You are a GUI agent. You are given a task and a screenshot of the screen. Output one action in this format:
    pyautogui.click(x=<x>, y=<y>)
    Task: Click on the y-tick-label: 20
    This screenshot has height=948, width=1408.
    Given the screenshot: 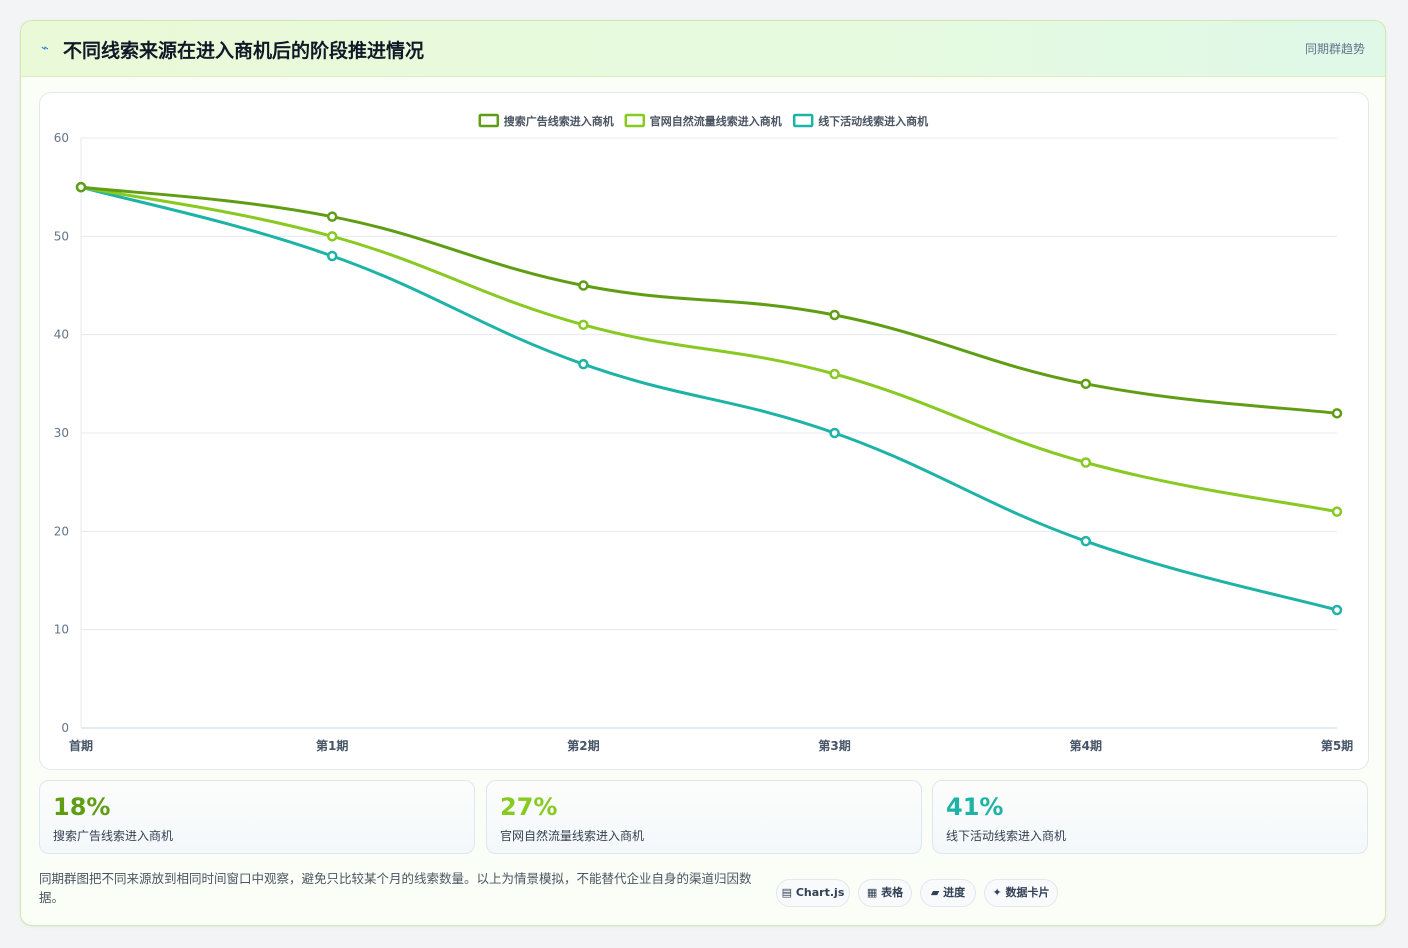 What is the action you would take?
    pyautogui.click(x=61, y=531)
    